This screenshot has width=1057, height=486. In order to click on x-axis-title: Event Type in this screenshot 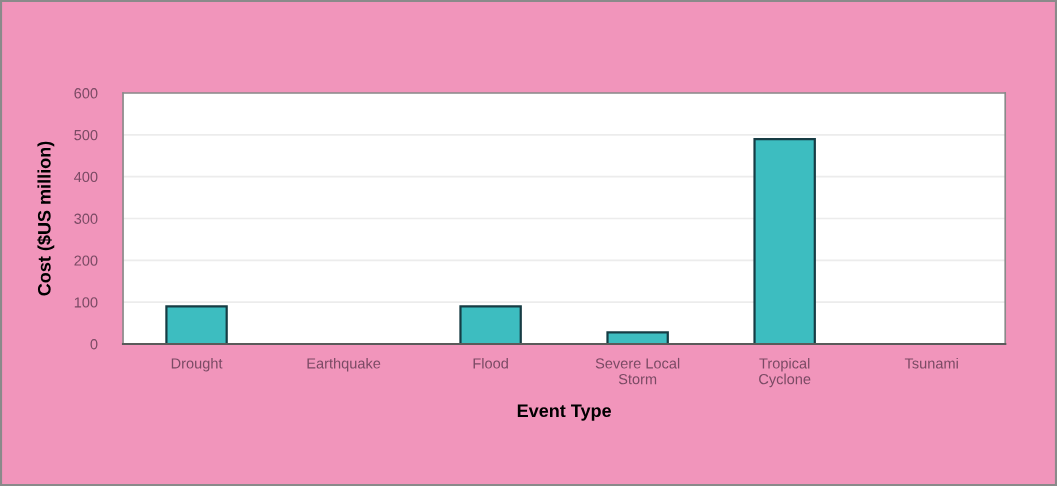, I will do `click(564, 412)`.